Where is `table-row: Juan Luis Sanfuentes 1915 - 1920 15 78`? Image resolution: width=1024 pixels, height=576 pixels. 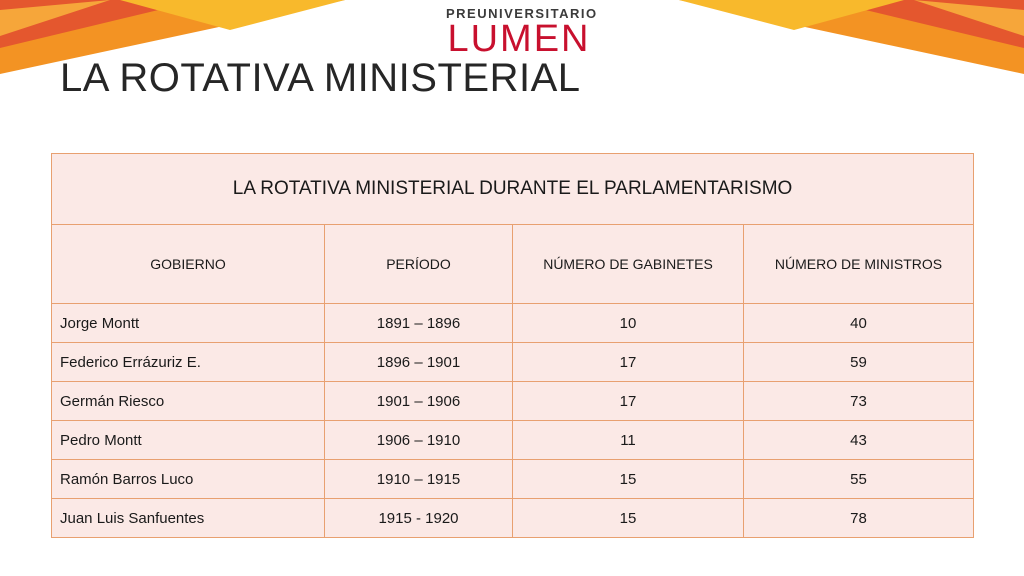 table-row: Juan Luis Sanfuentes 1915 - 1920 15 78 is located at coordinates (513, 518).